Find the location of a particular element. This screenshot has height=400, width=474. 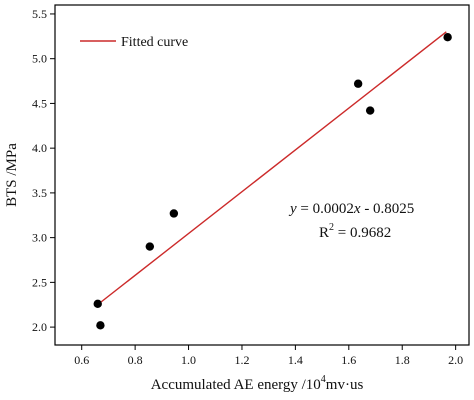

x-tick-label: 2.0 is located at coordinates (455, 360).